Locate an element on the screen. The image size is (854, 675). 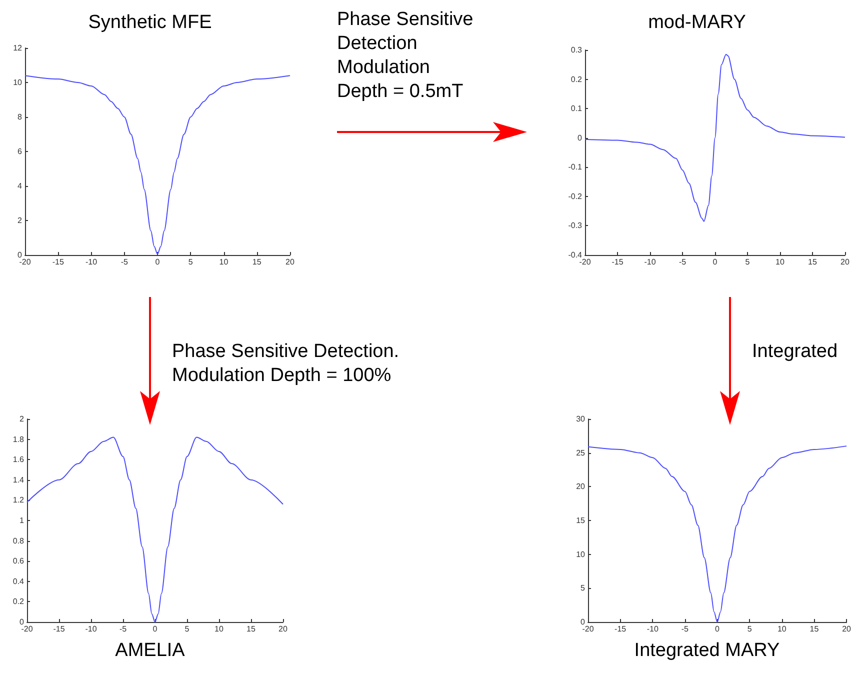
y-tick-label: 25 is located at coordinates (581, 453).